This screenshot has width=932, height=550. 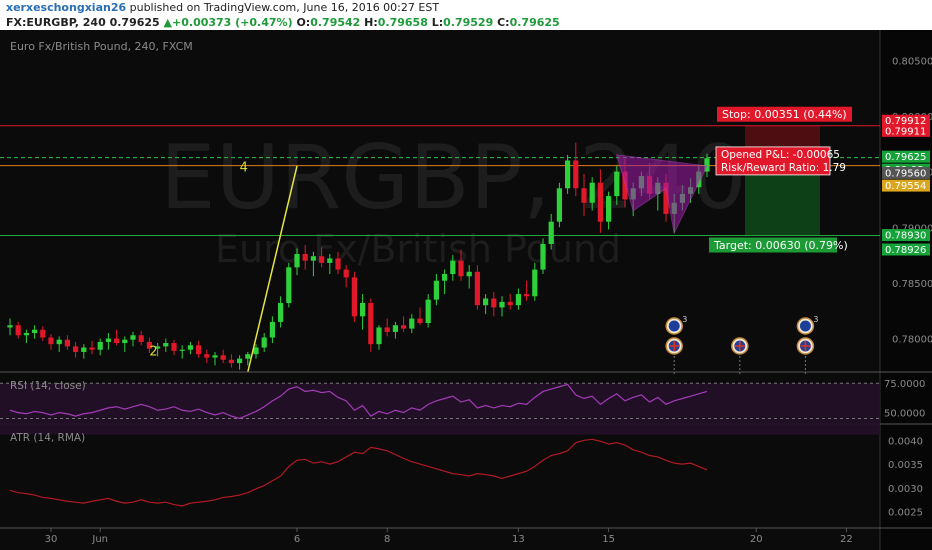 What do you see at coordinates (756, 539) in the screenshot?
I see `time-tick-label: 20` at bounding box center [756, 539].